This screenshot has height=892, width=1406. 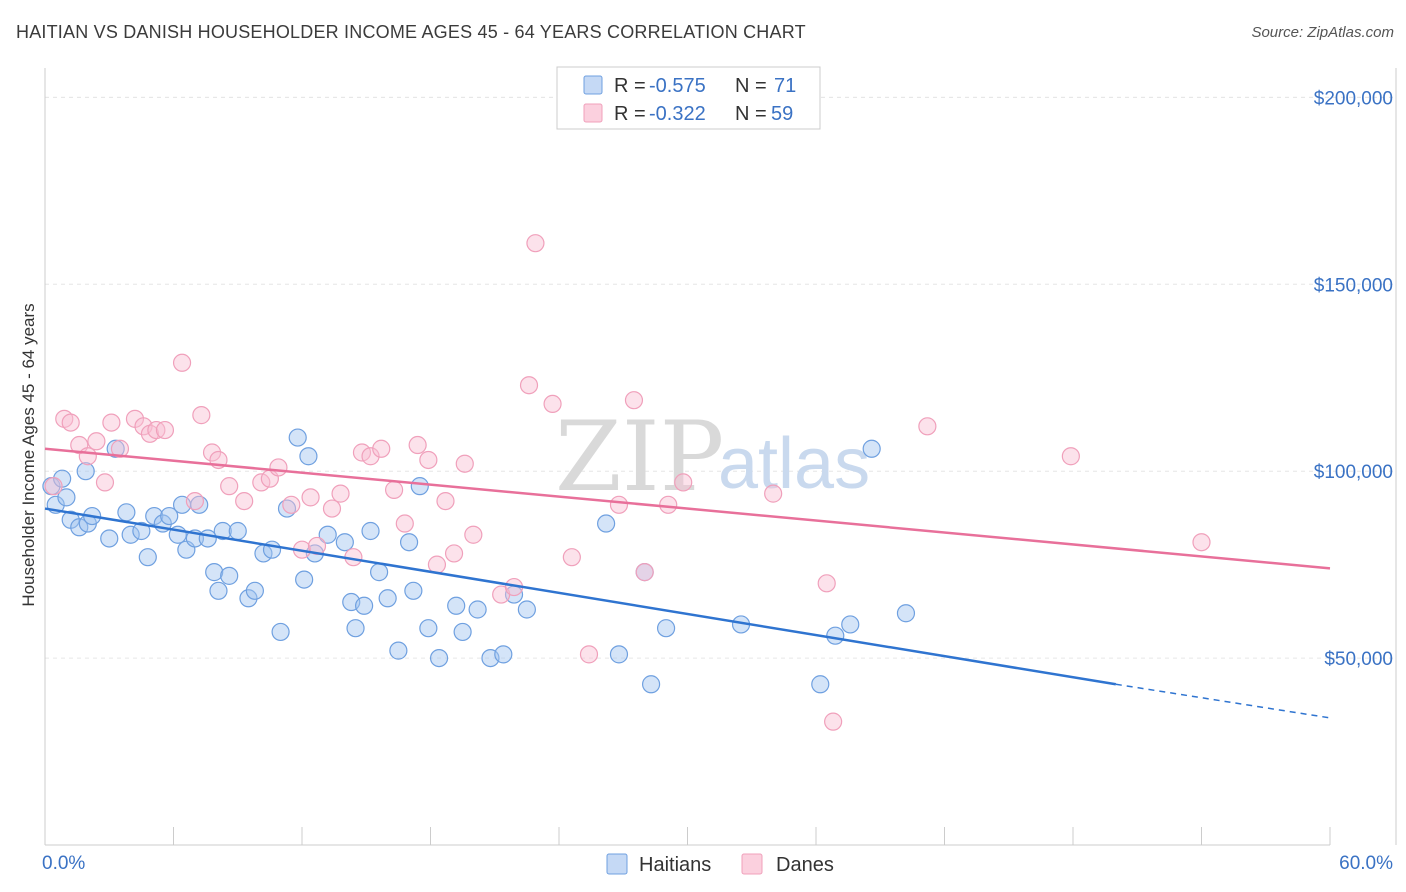 What do you see at coordinates (688, 98) in the screenshot?
I see `stats-legend: R = -0.575 N = 71 R = -0.322 N = 59` at bounding box center [688, 98].